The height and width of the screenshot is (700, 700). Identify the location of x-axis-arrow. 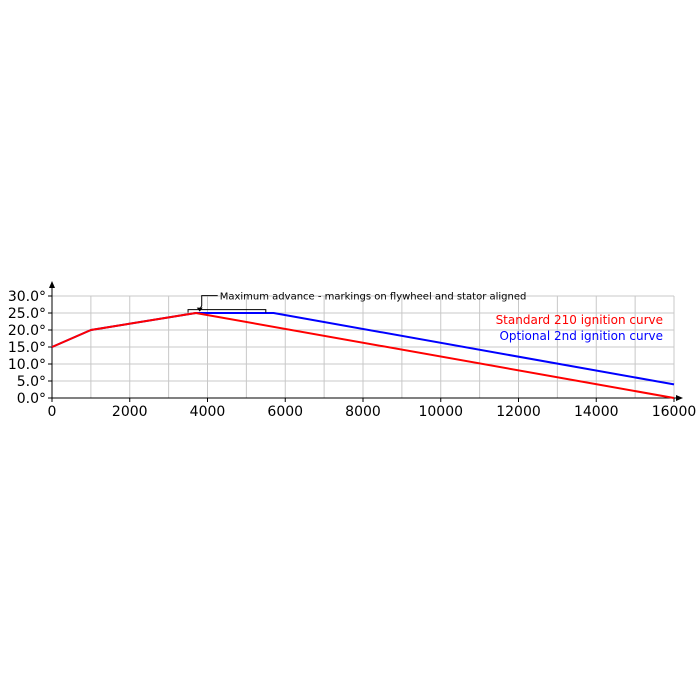
(679, 398).